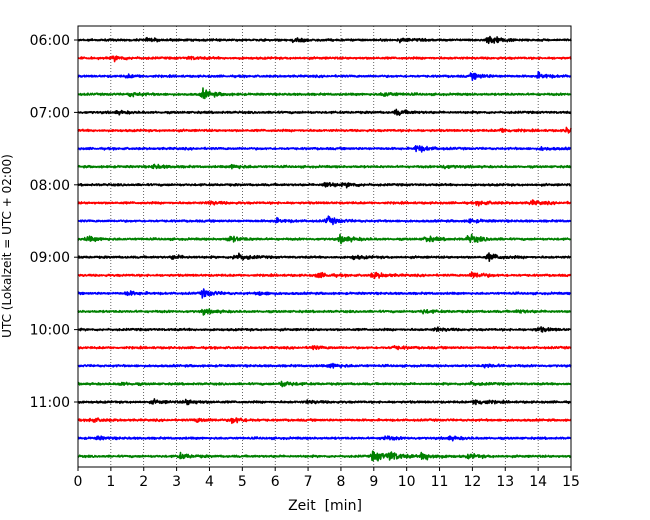  Describe the element at coordinates (325, 506) in the screenshot. I see `x-axis-label: Zeit [min]` at that location.